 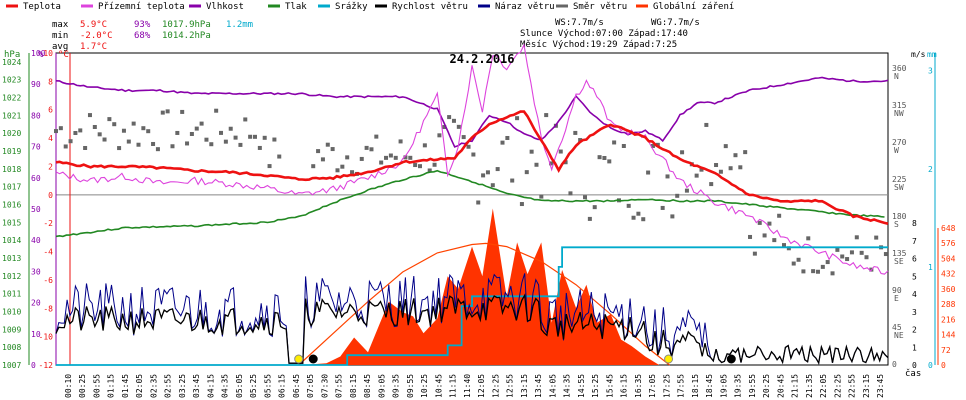 What do you see at coordinates (932, 54) in the screenshot?
I see `mm-unit: mm` at bounding box center [932, 54].